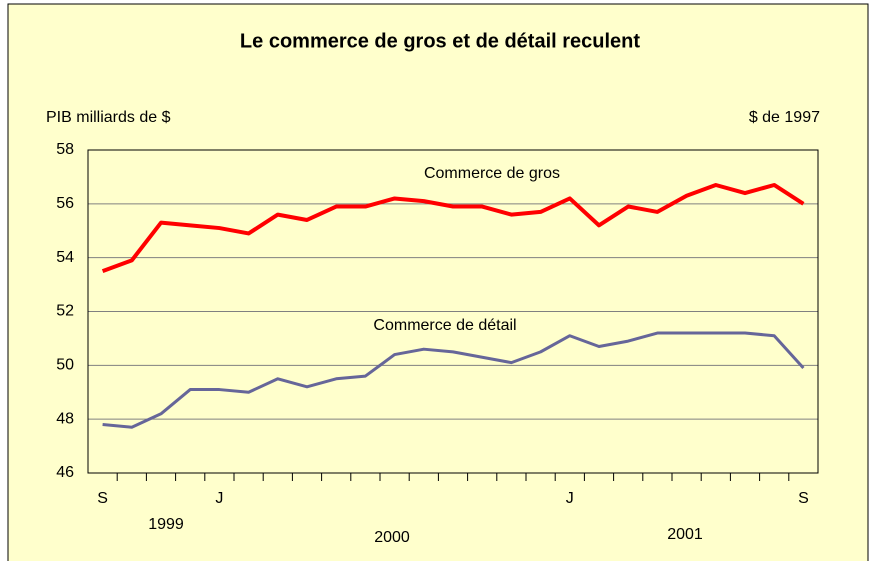 Image resolution: width=876 pixels, height=566 pixels. I want to click on year-label: 2001, so click(685, 534).